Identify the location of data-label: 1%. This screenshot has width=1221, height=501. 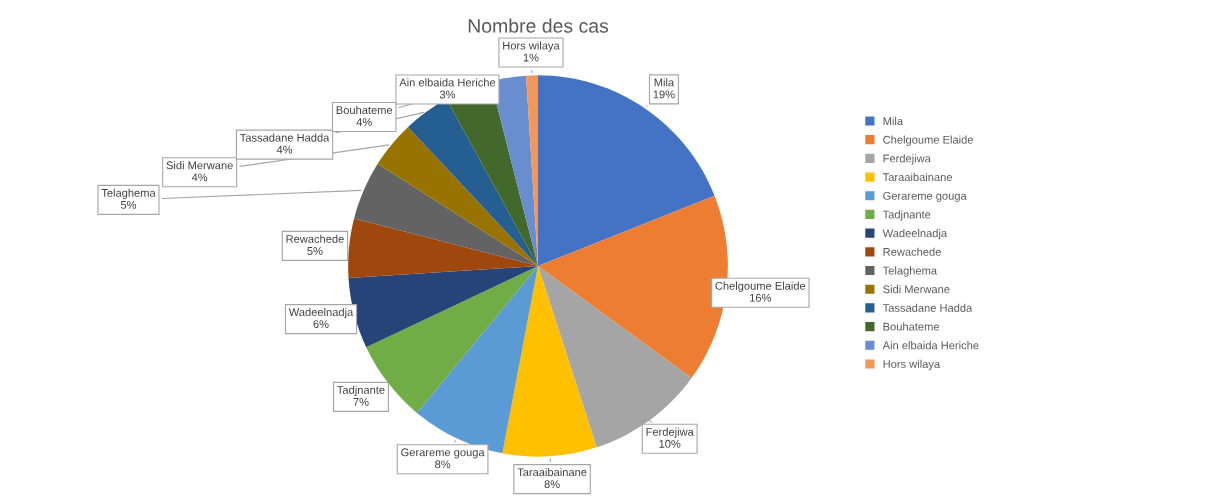
(531, 57).